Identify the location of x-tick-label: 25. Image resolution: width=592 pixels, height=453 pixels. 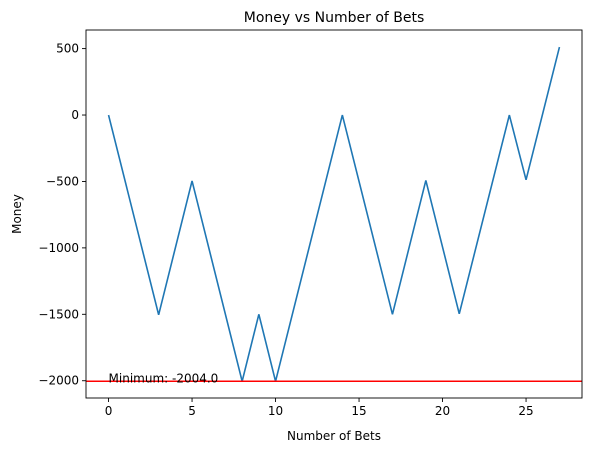
(525, 411).